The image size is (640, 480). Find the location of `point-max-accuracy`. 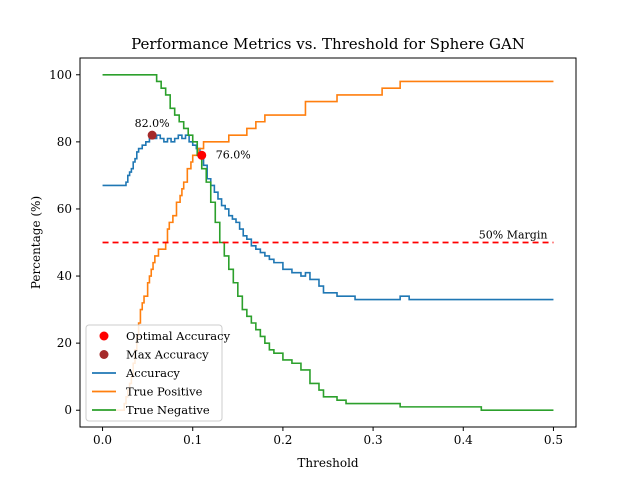

point-max-accuracy is located at coordinates (152, 135).